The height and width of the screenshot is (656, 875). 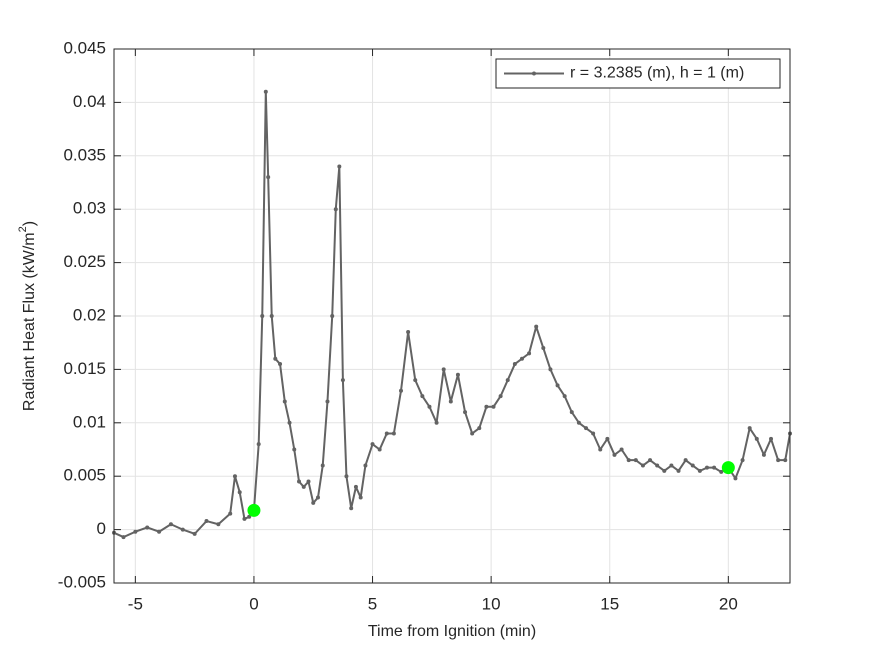 What do you see at coordinates (254, 510) in the screenshot?
I see `highlight-point` at bounding box center [254, 510].